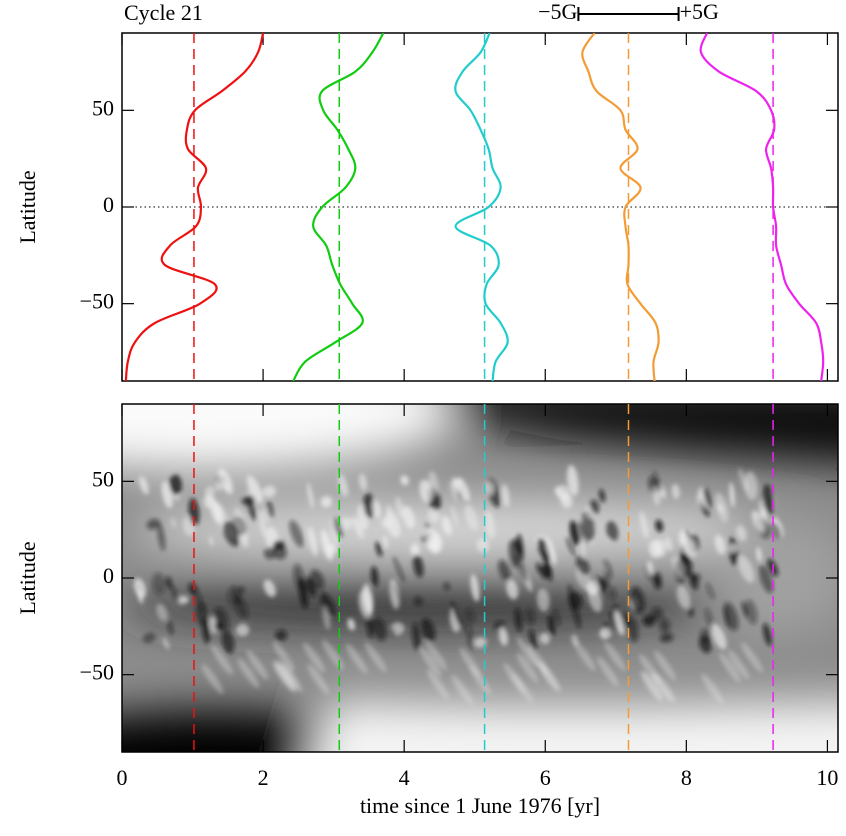  What do you see at coordinates (103, 478) in the screenshot?
I see `y-tick-label: 50` at bounding box center [103, 478].